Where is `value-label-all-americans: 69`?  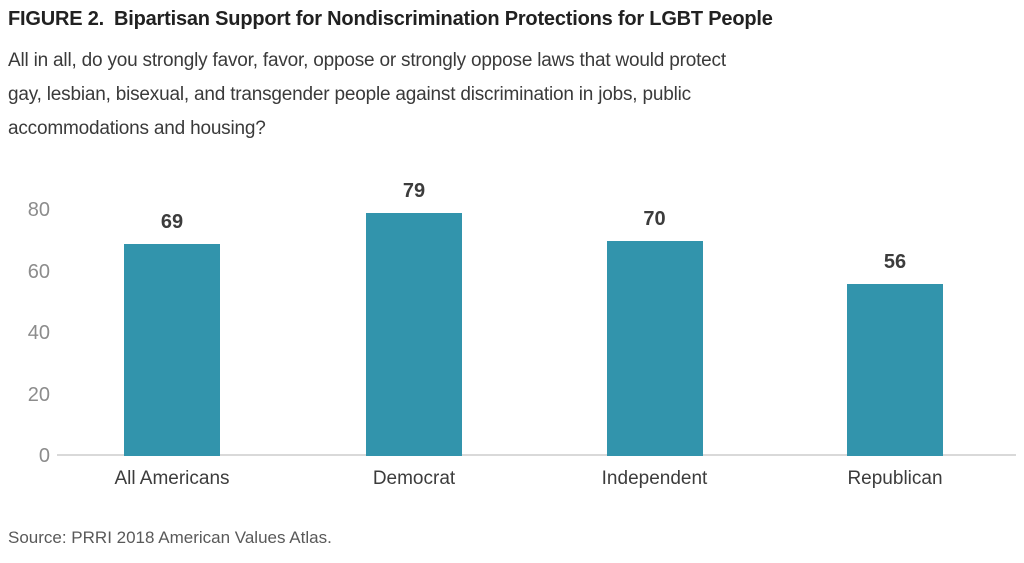 value-label-all-americans: 69 is located at coordinates (172, 221).